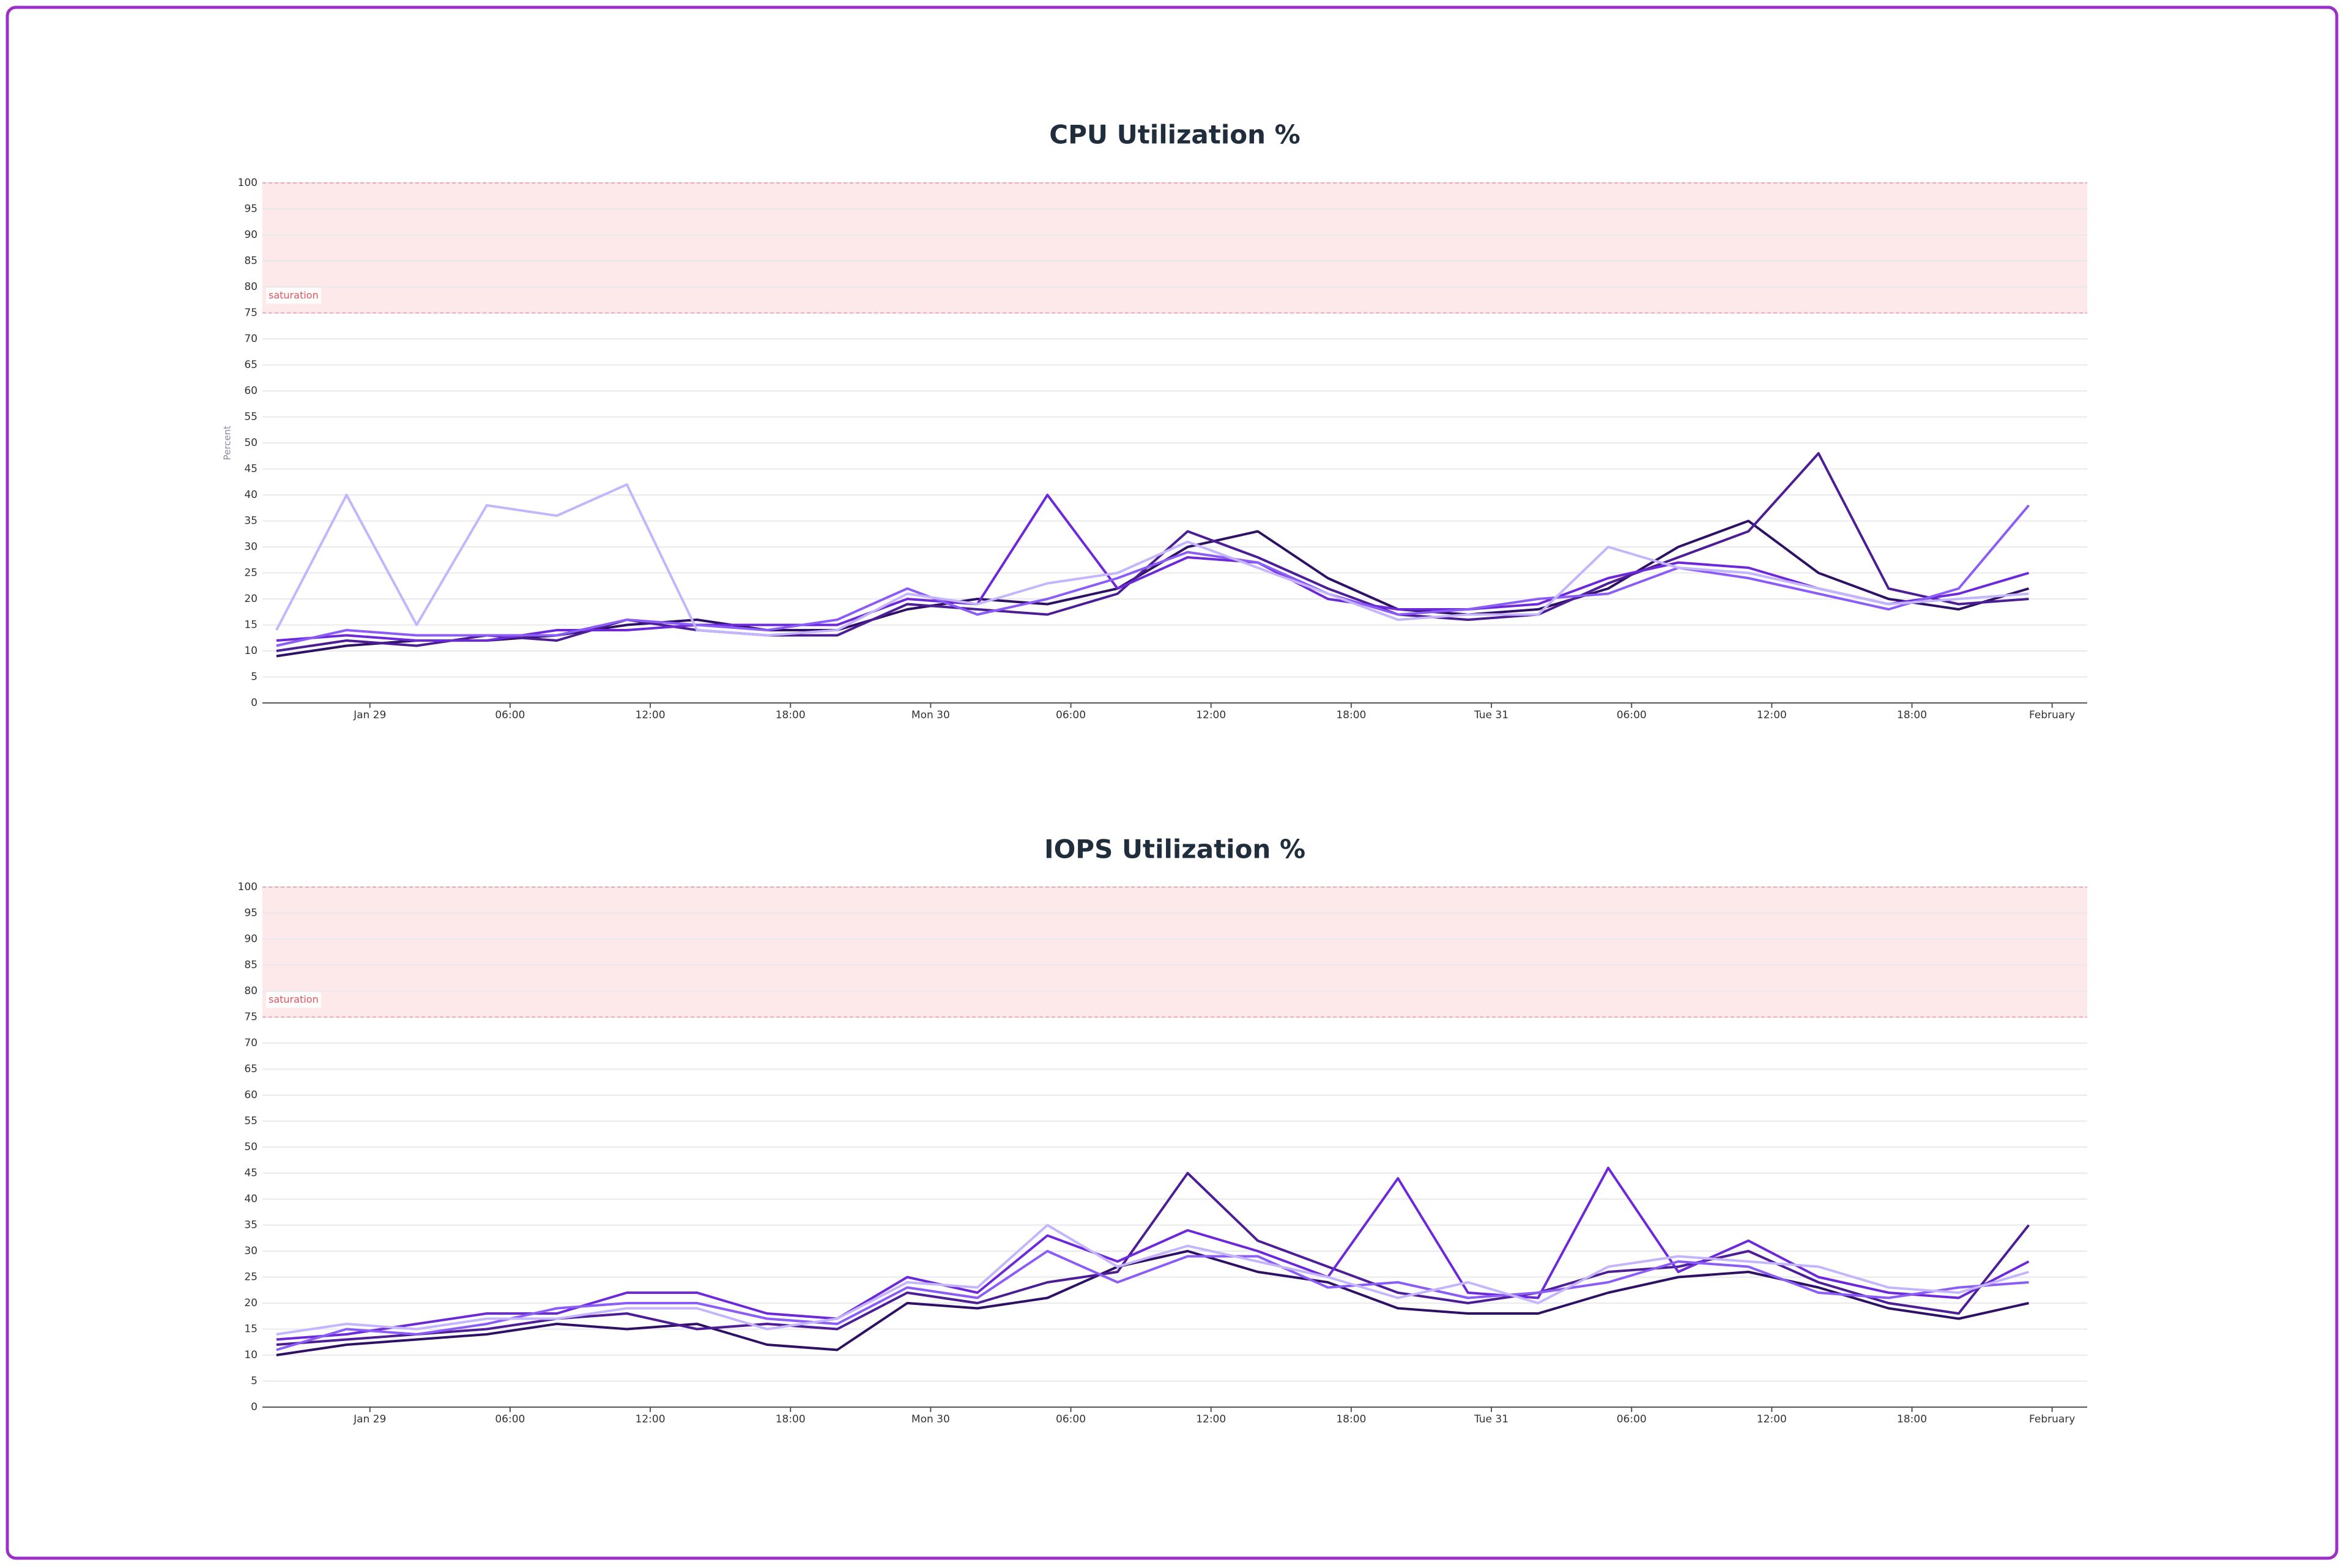 Image resolution: width=2349 pixels, height=1568 pixels. What do you see at coordinates (1174, 849) in the screenshot?
I see `chart-title: IOPS Utilization %` at bounding box center [1174, 849].